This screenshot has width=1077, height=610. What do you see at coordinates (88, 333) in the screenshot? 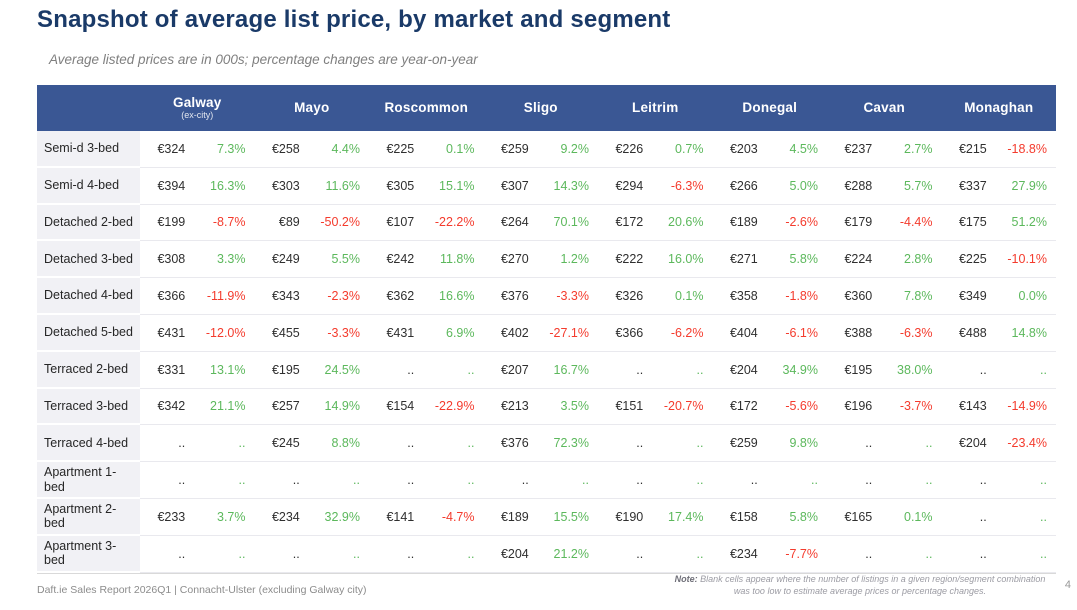
I see `row-label: Detached 5-bed` at bounding box center [88, 333].